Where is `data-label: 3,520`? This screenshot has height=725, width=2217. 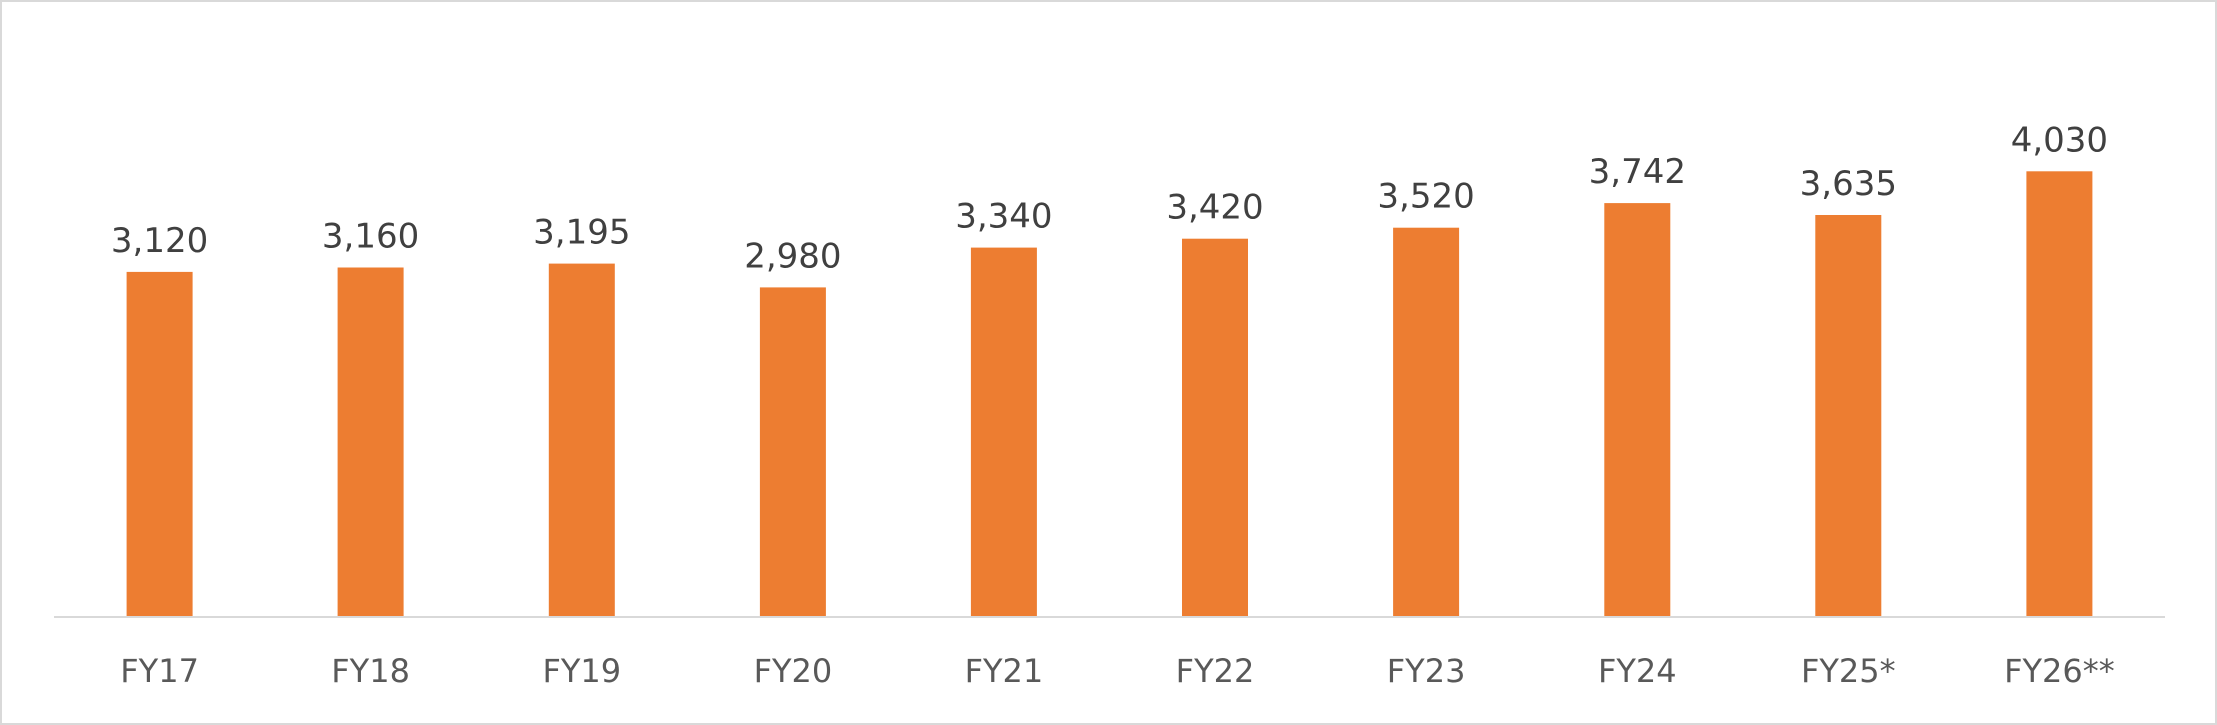 data-label: 3,520 is located at coordinates (1425, 197).